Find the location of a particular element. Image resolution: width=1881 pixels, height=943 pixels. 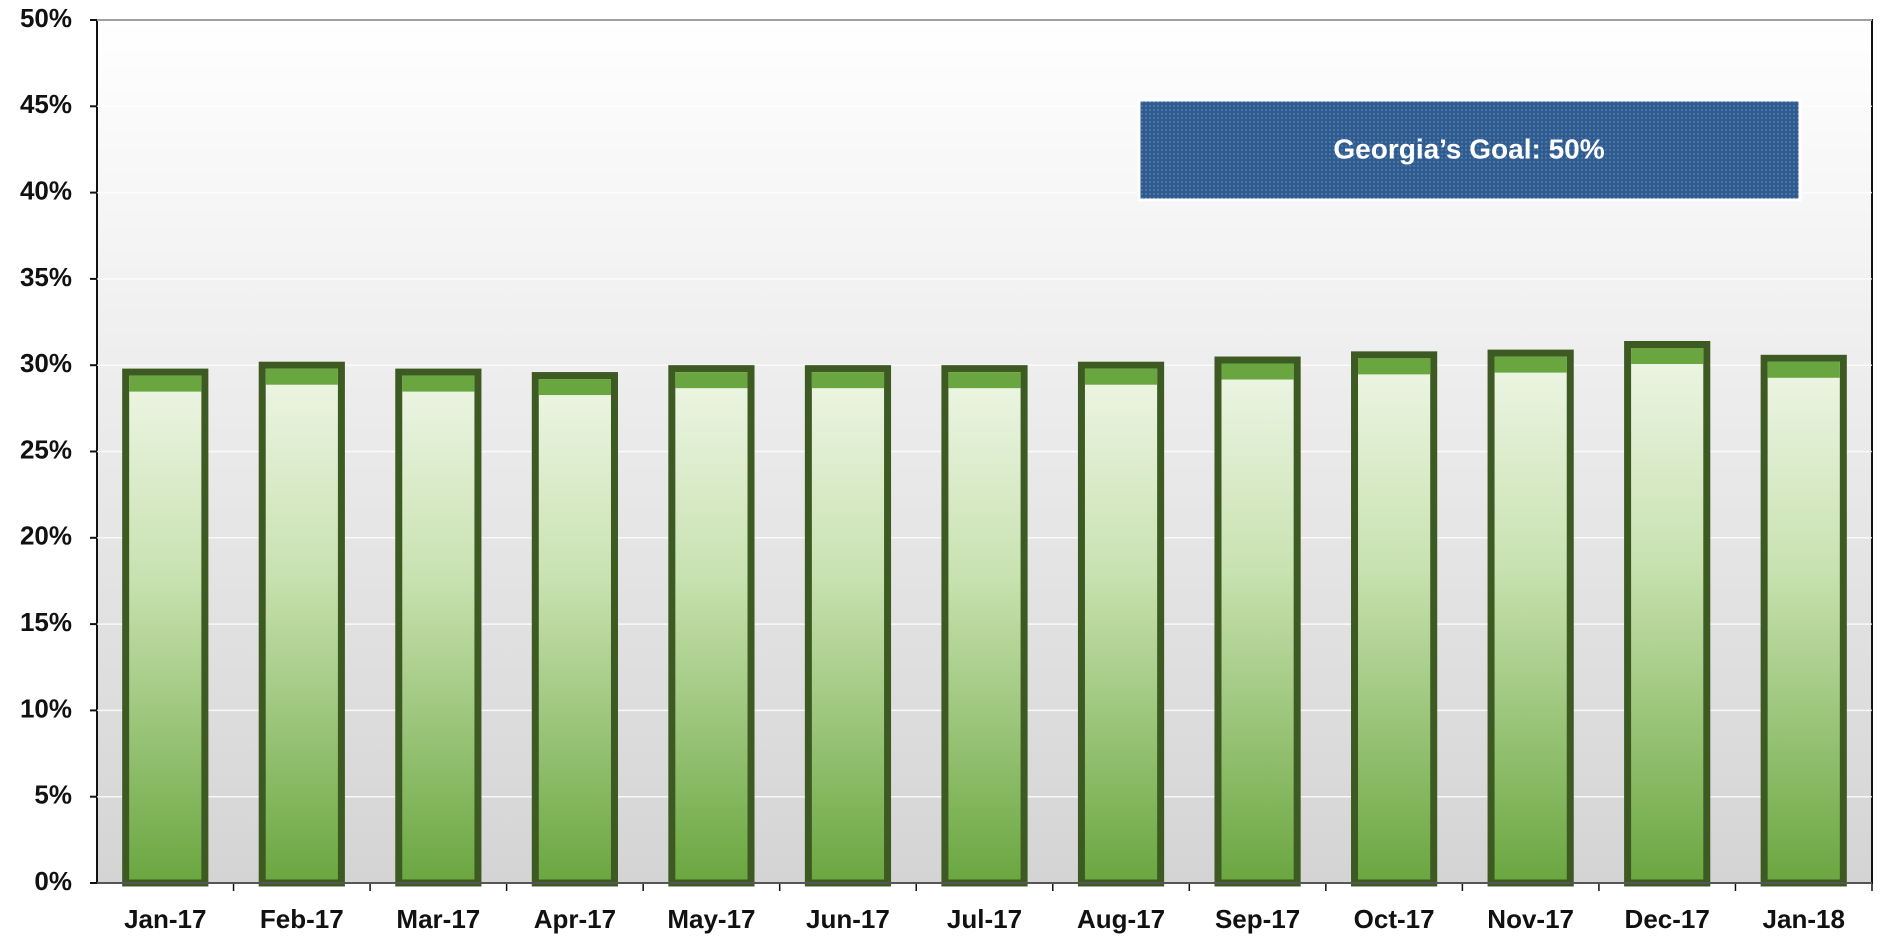

y-tick-label: 50% is located at coordinates (46, 18).